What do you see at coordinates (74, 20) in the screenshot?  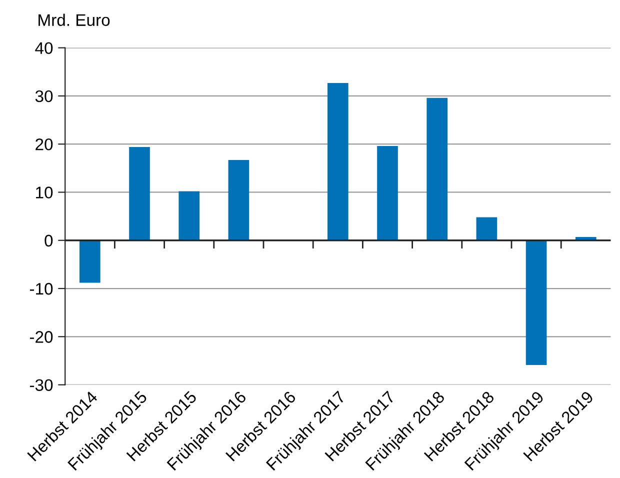 I see `y-axis-title: Mrd. Euro` at bounding box center [74, 20].